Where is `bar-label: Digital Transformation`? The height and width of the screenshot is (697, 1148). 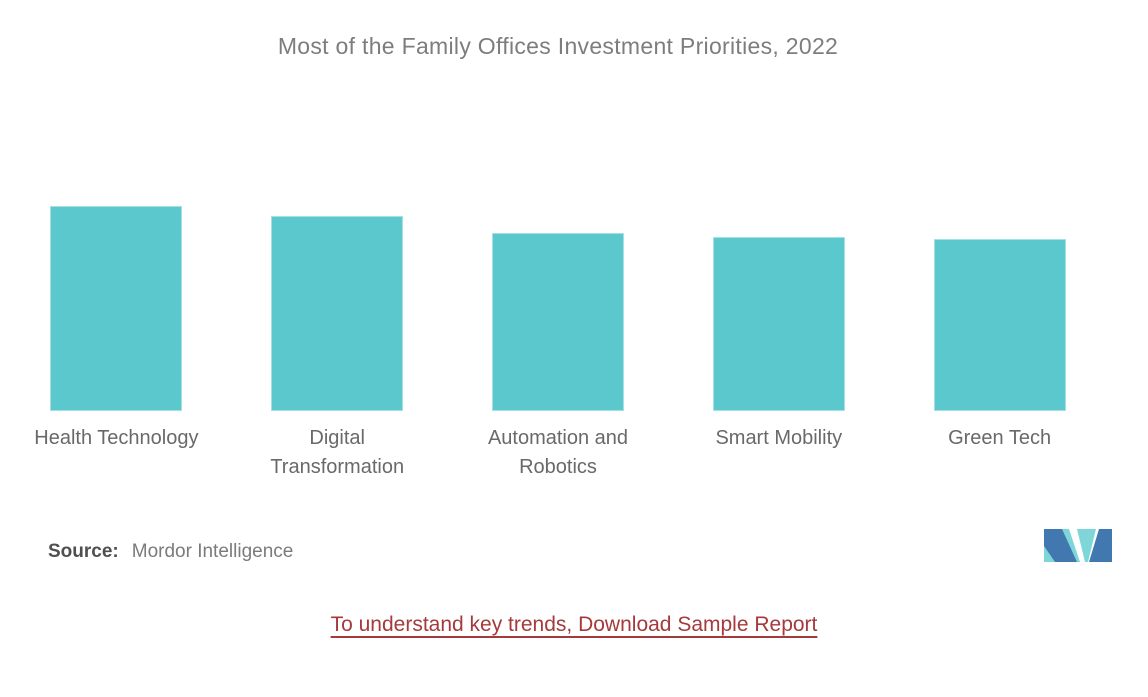 bar-label: Digital Transformation is located at coordinates (337, 452).